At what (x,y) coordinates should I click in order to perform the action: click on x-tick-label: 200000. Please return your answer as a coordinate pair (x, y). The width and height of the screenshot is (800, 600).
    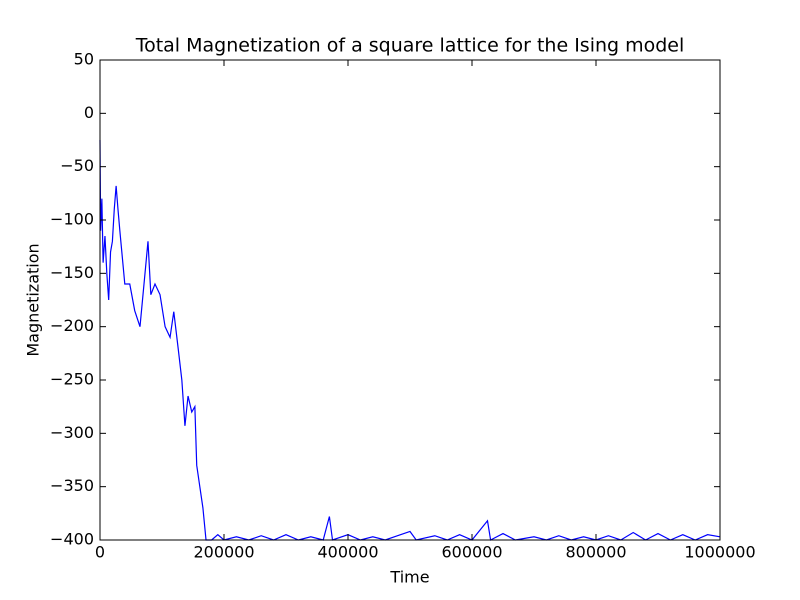
    Looking at the image, I should click on (223, 552).